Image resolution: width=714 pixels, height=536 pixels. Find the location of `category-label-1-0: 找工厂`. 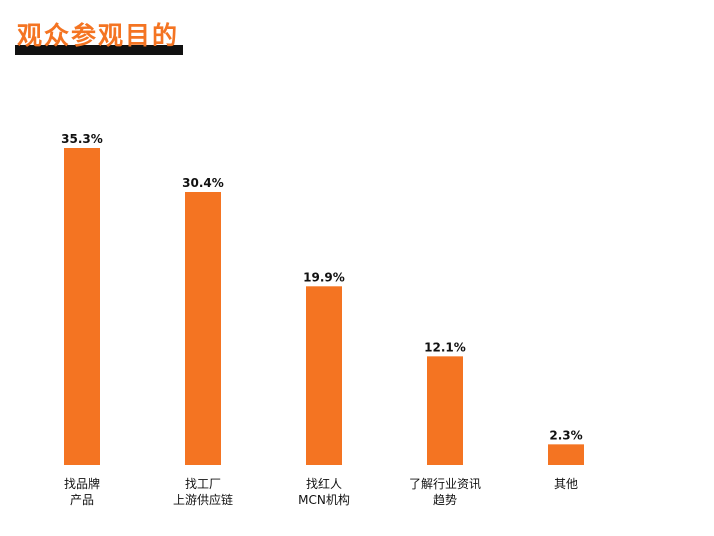

category-label-1-0: 找工厂 is located at coordinates (203, 484).